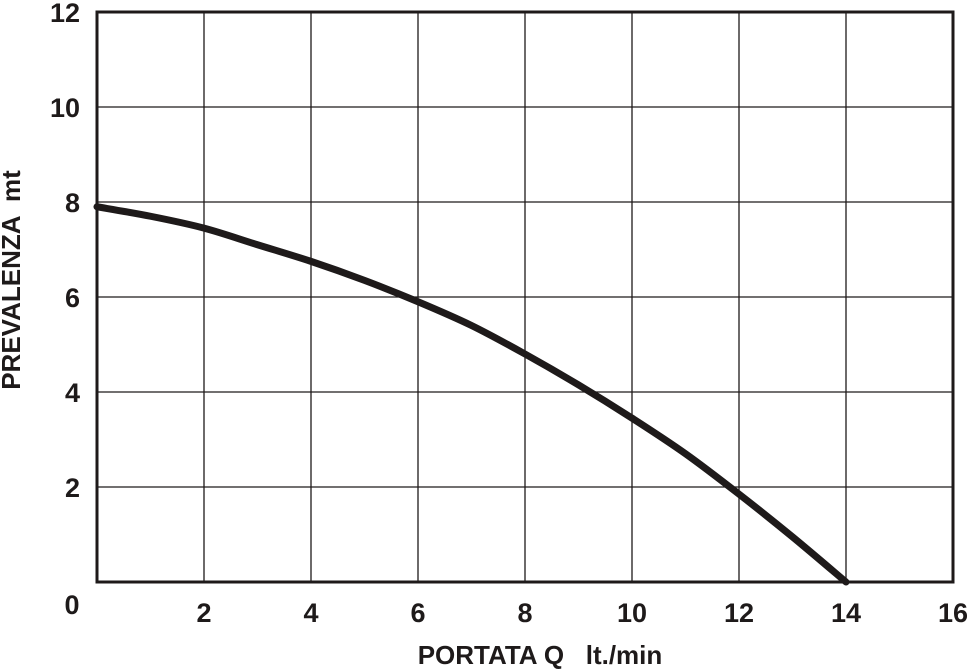 The width and height of the screenshot is (972, 672). What do you see at coordinates (72, 393) in the screenshot?
I see `y-tick-label: 4` at bounding box center [72, 393].